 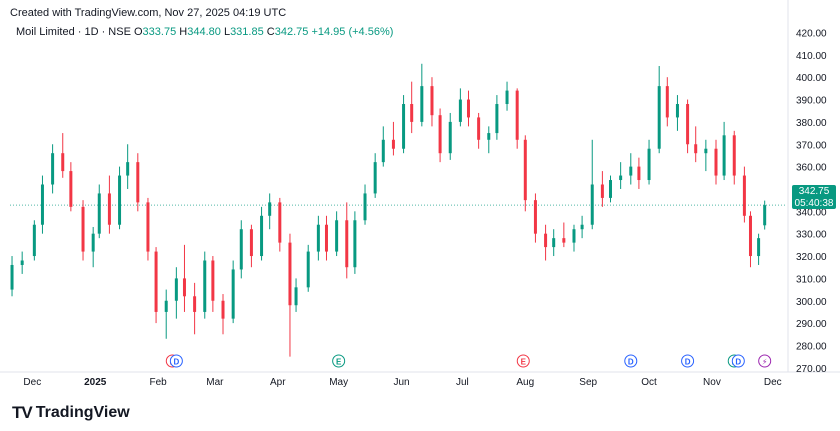 What do you see at coordinates (468, 361) in the screenshot?
I see `event-layer: EDEEDDED⚡` at bounding box center [468, 361].